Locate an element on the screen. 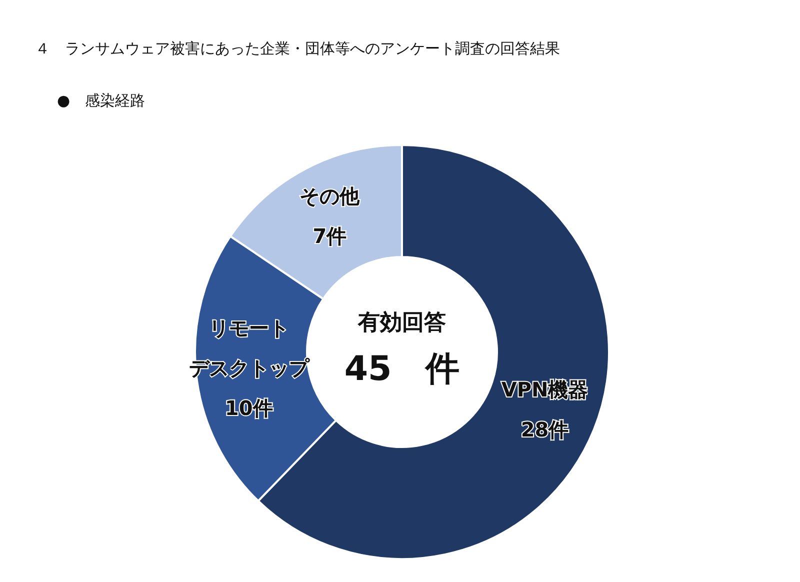 The width and height of the screenshot is (800, 582). data-label: 28件 is located at coordinates (544, 430).